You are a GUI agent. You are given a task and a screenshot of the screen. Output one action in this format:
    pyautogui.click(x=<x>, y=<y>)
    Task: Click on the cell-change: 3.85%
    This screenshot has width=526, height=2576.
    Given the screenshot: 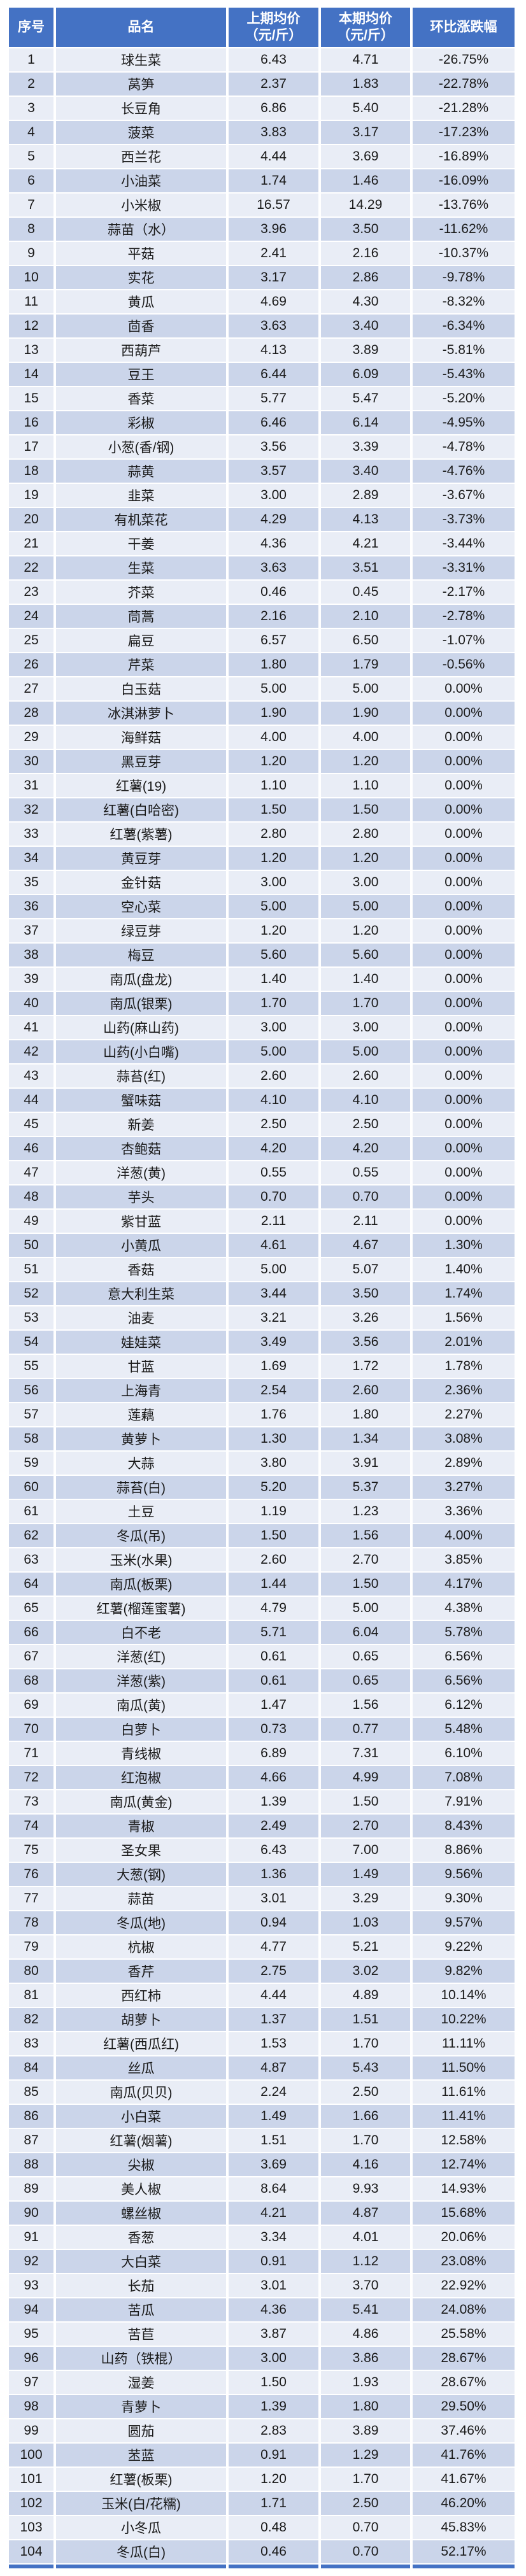 What is the action you would take?
    pyautogui.click(x=464, y=1559)
    